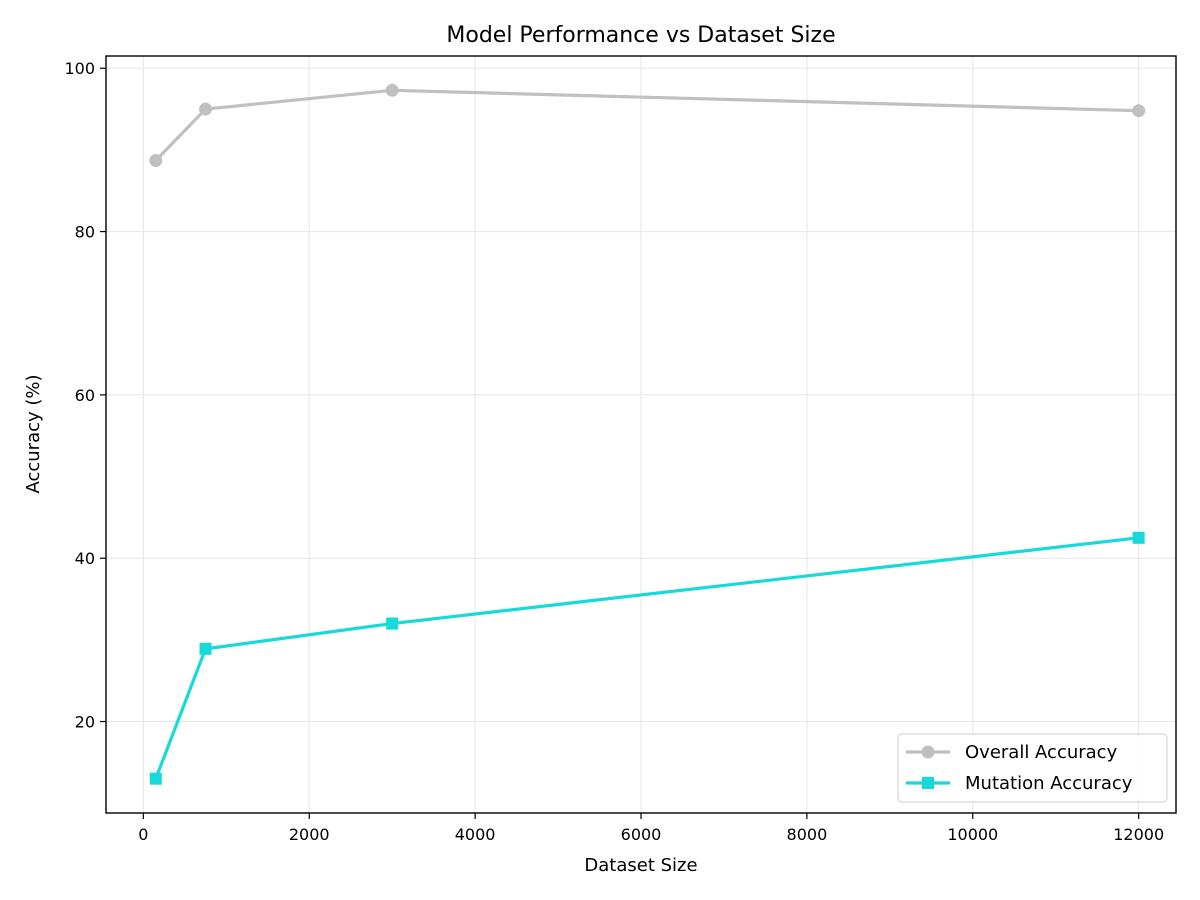 The height and width of the screenshot is (900, 1200). What do you see at coordinates (85, 722) in the screenshot?
I see `y-tick-label: 20` at bounding box center [85, 722].